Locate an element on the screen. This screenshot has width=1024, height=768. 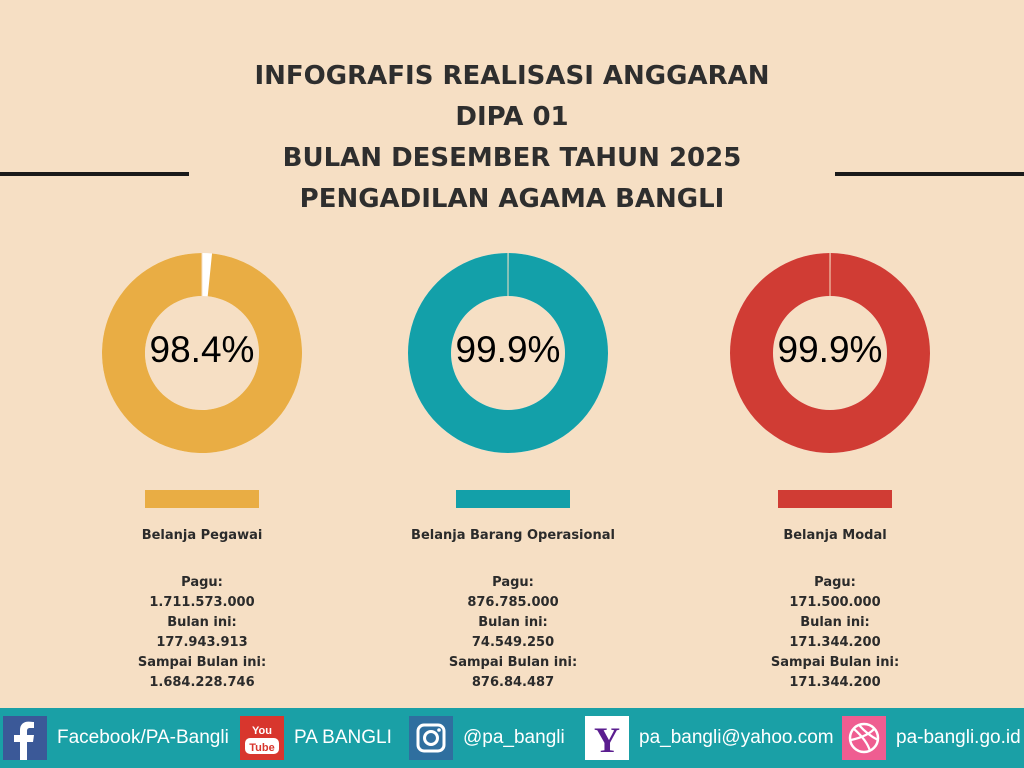
title-line-4: PENGADILAN AGAMA BANGLI is located at coordinates (512, 199).